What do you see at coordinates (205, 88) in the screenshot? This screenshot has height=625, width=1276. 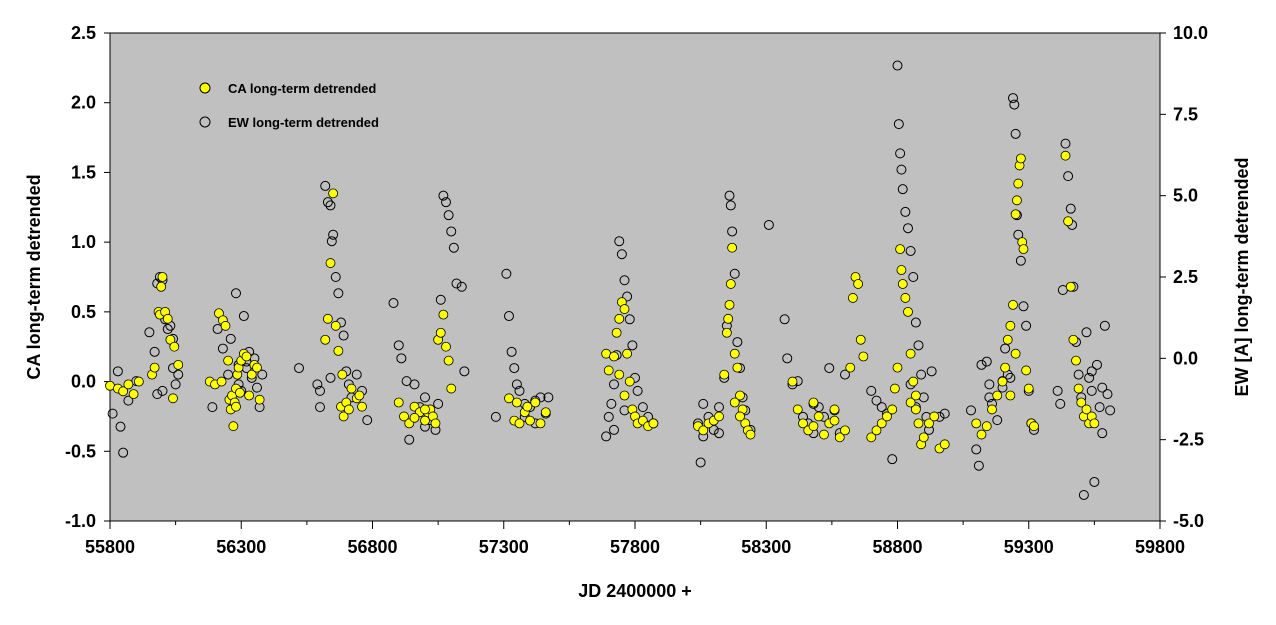 I see `legend-ca-marker` at bounding box center [205, 88].